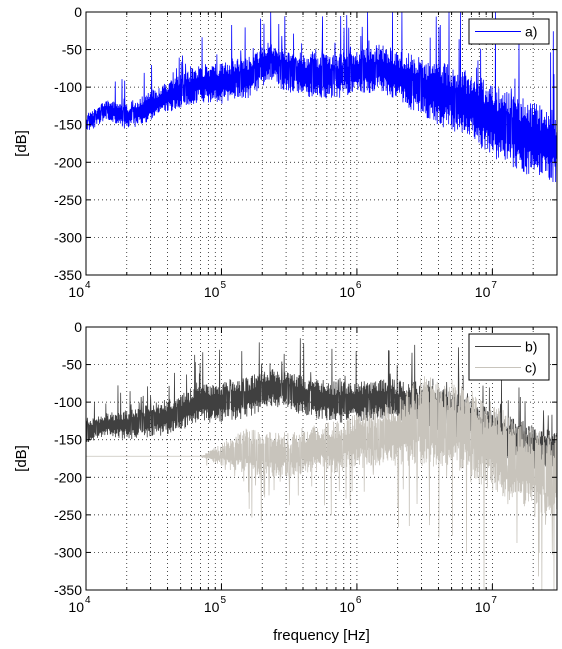 The height and width of the screenshot is (649, 562). What do you see at coordinates (321, 635) in the screenshot?
I see `bottom-chart-x-axis-label: frequency [Hz]` at bounding box center [321, 635].